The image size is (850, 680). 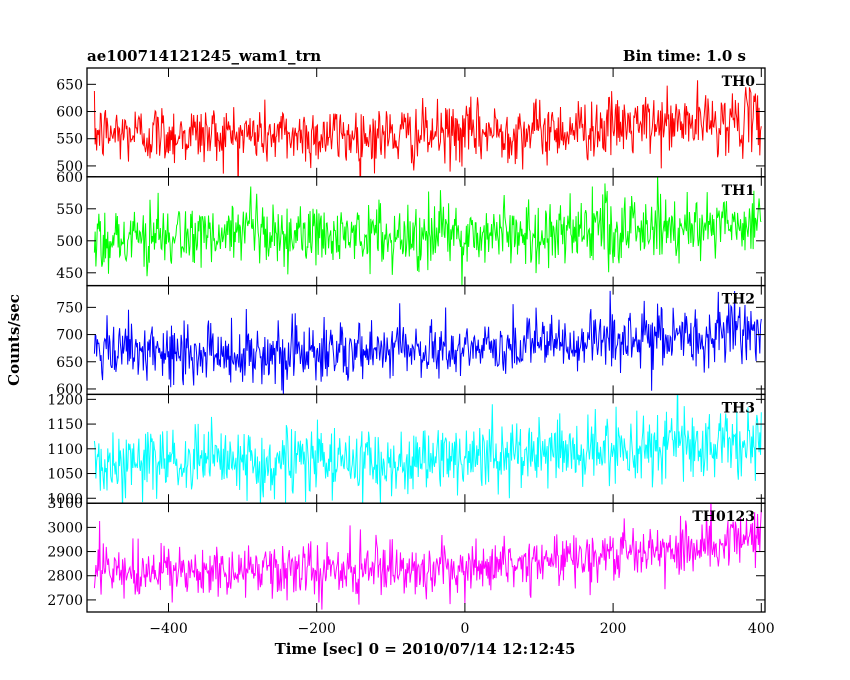 What do you see at coordinates (316, 629) in the screenshot?
I see `x-tick-label: −200` at bounding box center [316, 629].